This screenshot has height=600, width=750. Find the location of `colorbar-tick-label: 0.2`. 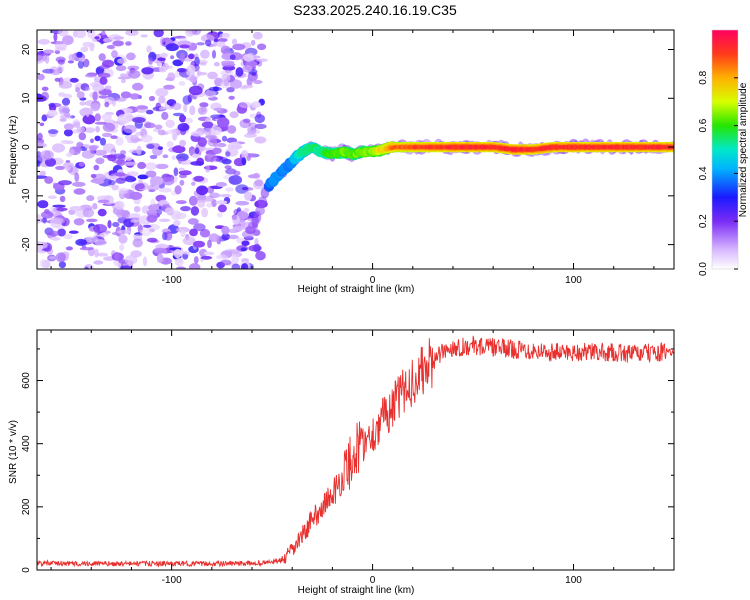

colorbar-tick-label: 0.2 is located at coordinates (703, 221).